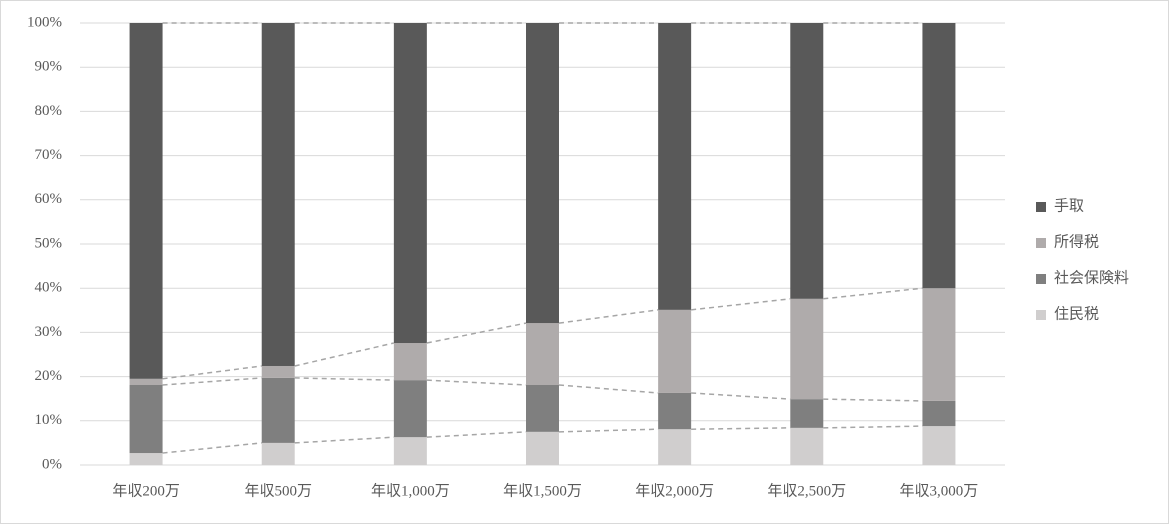 Image resolution: width=1169 pixels, height=524 pixels. What do you see at coordinates (49, 199) in the screenshot?
I see `y-tick-label: 60%` at bounding box center [49, 199].